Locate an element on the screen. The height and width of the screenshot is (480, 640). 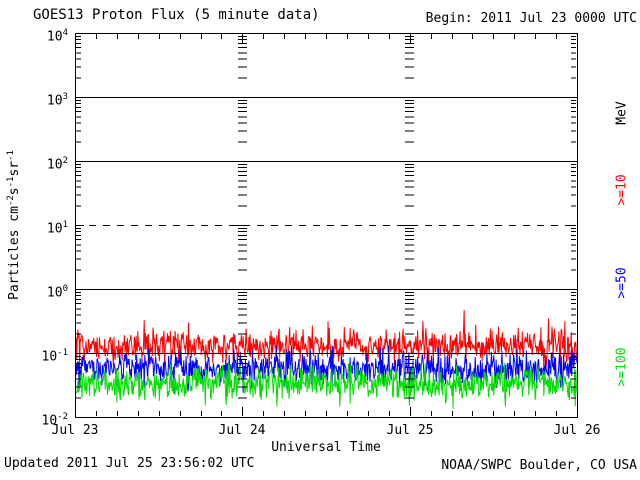
updated-timestamp: Updated 2011 Jul 25 23:56:02 UTC is located at coordinates (129, 463).